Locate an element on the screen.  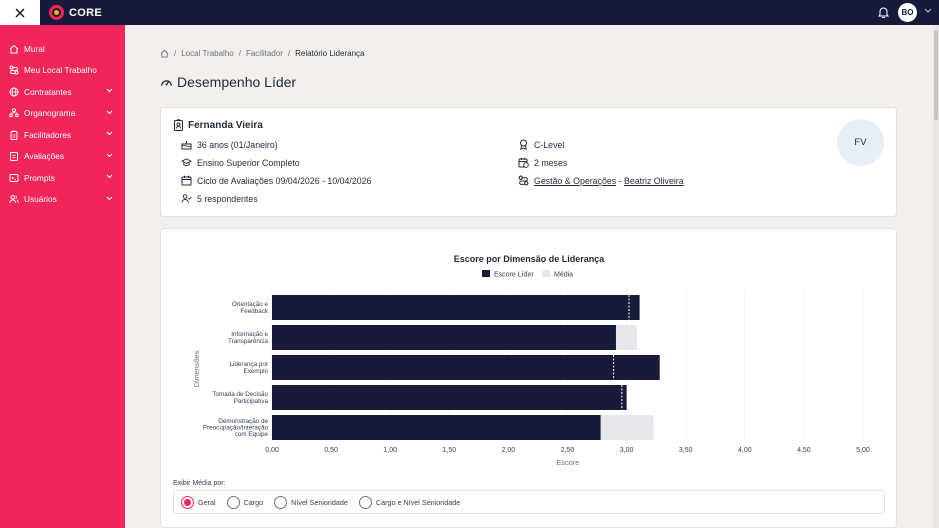
x-tick-label: 3,00 is located at coordinates (627, 450).